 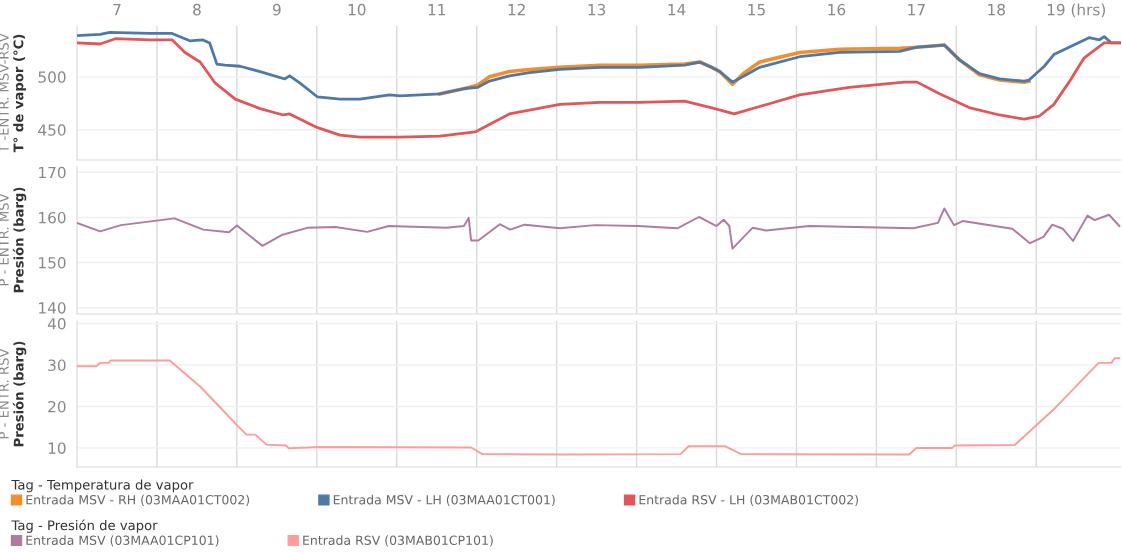 What do you see at coordinates (197, 9) in the screenshot?
I see `x-tick-label: 8` at bounding box center [197, 9].